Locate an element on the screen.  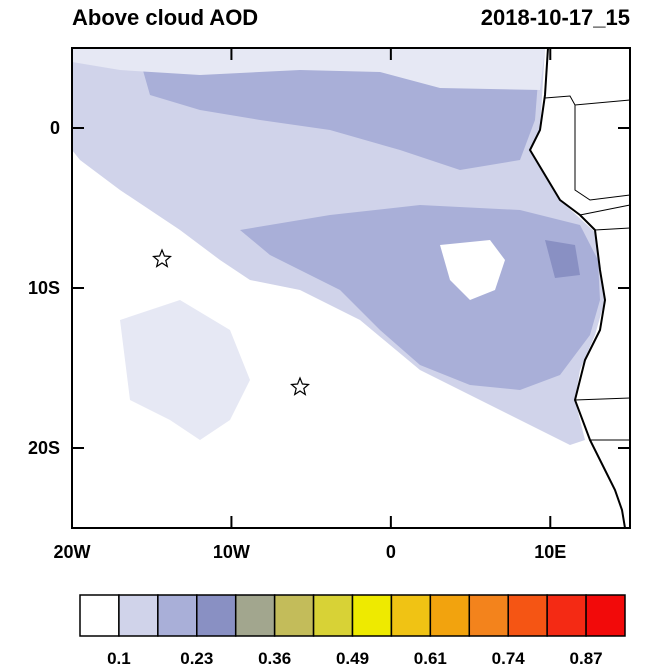
land is located at coordinates (579, 288).